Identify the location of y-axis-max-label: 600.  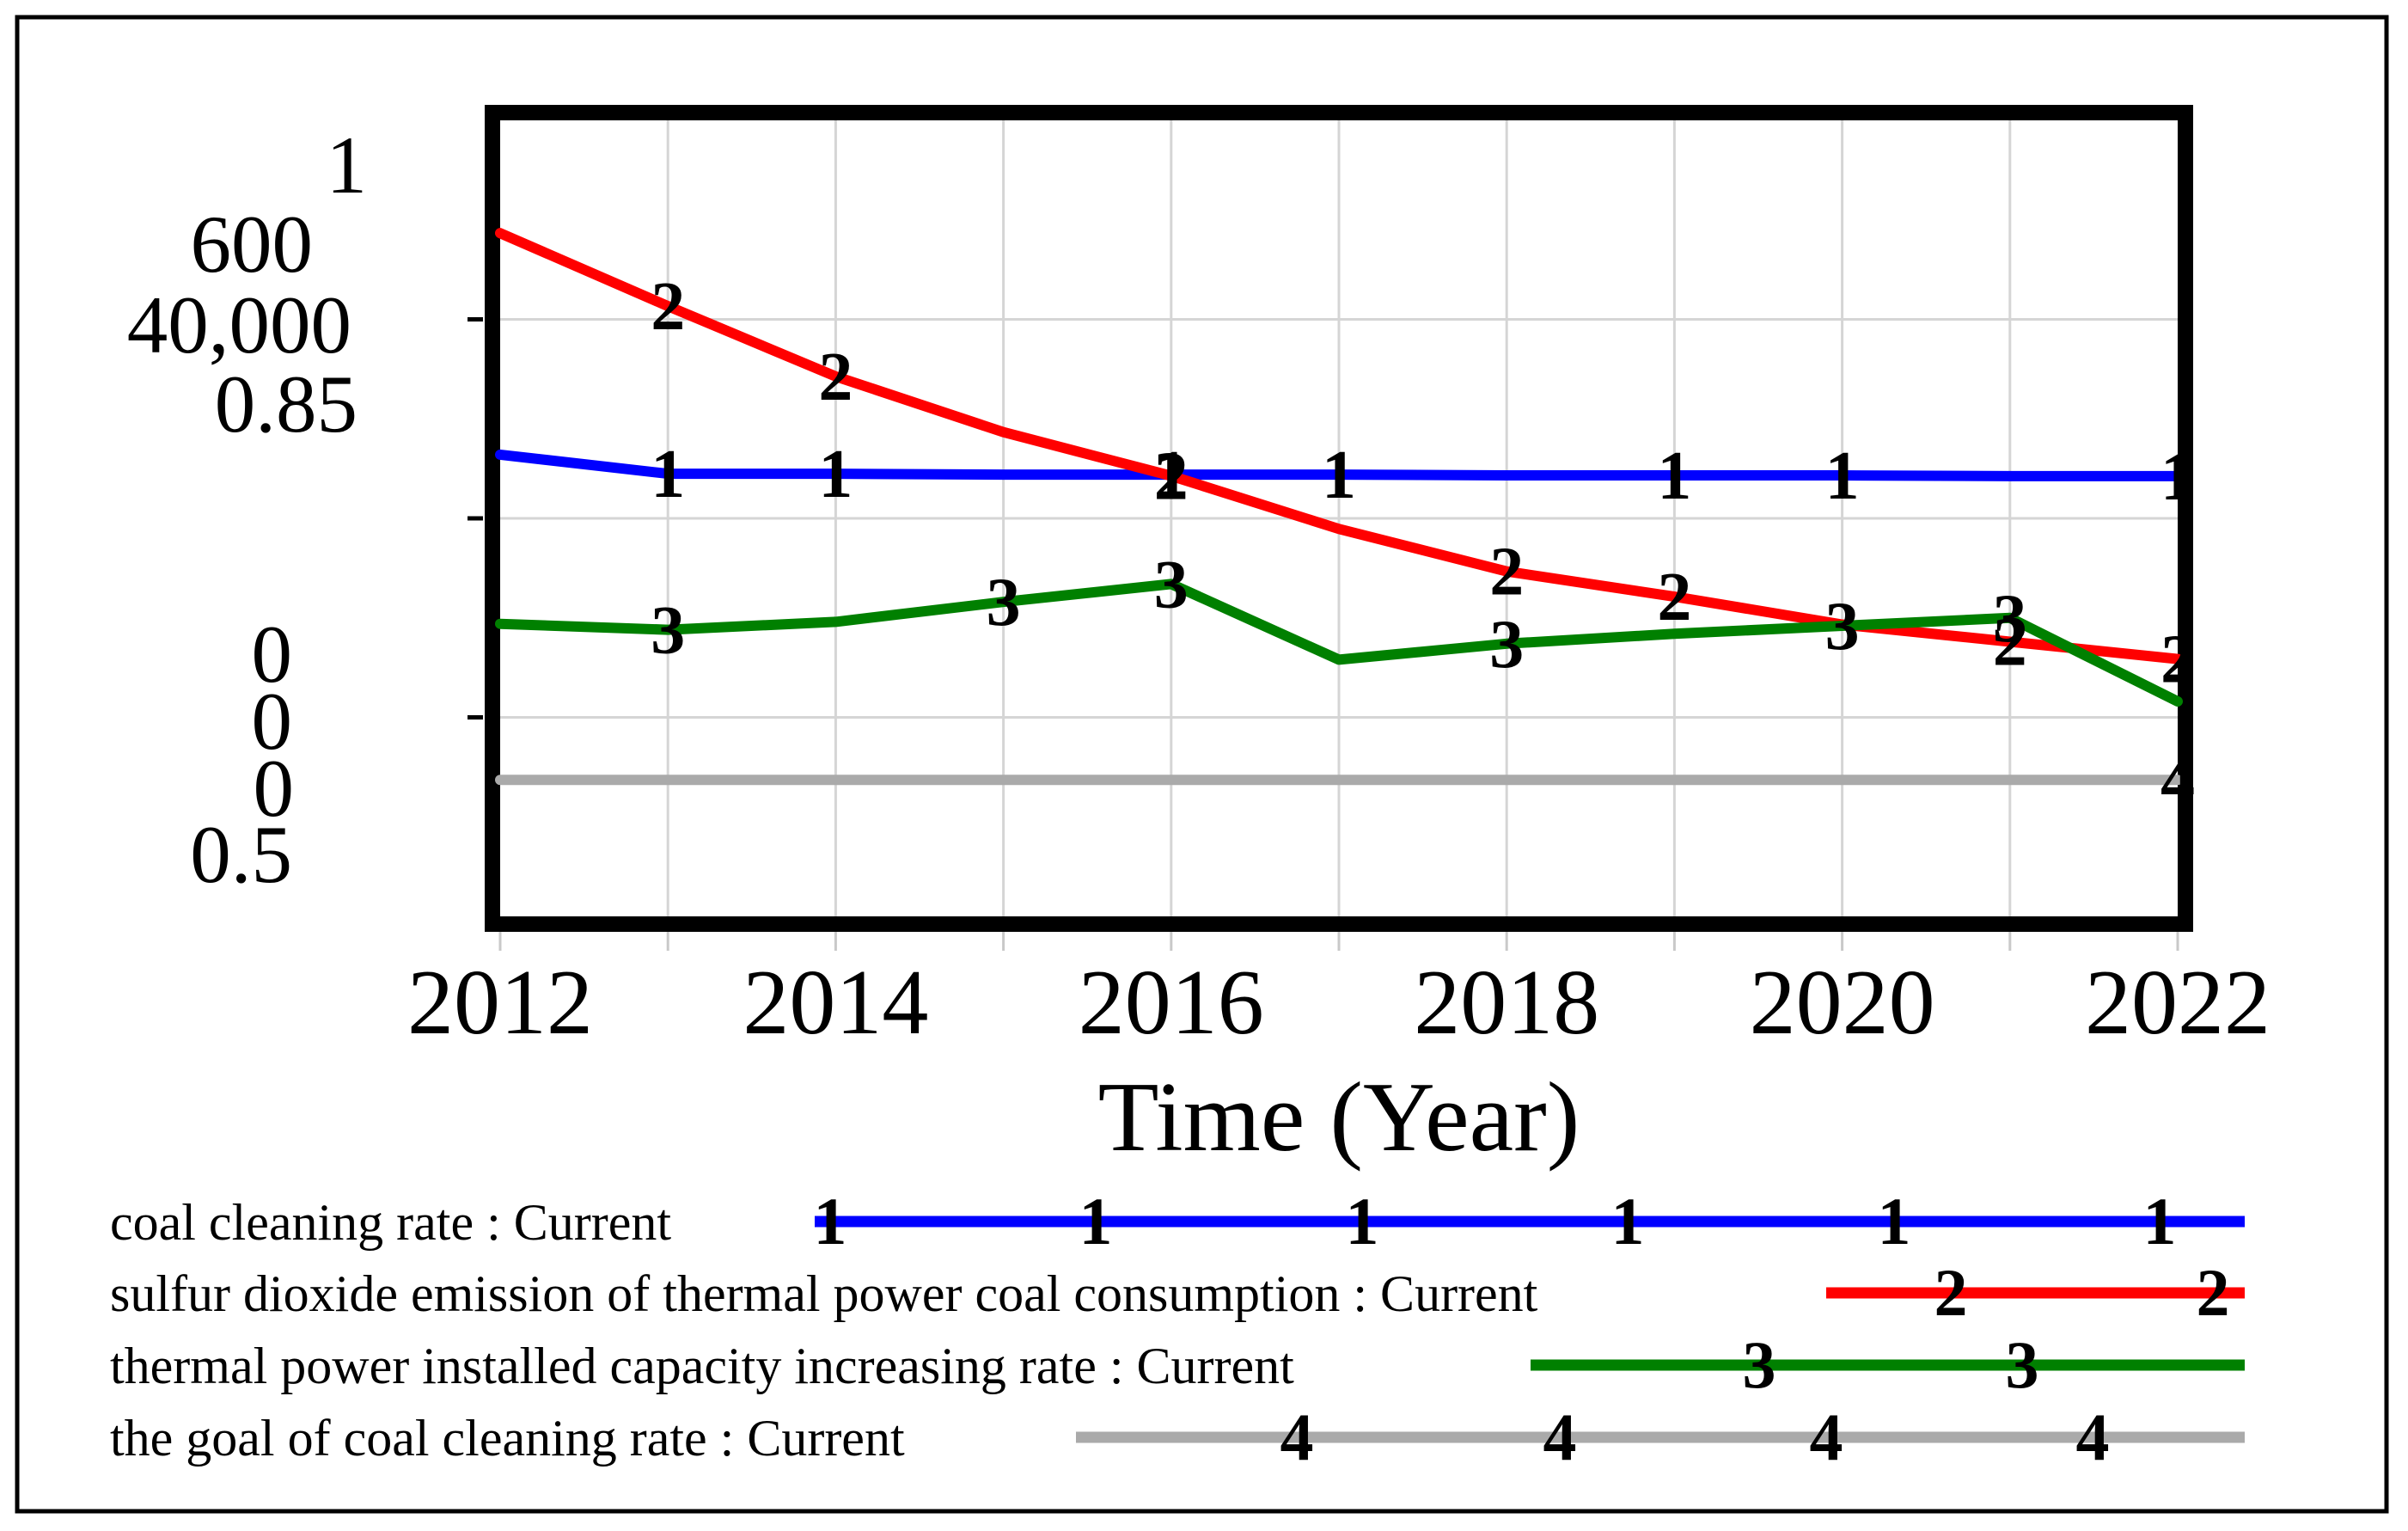
(252, 244).